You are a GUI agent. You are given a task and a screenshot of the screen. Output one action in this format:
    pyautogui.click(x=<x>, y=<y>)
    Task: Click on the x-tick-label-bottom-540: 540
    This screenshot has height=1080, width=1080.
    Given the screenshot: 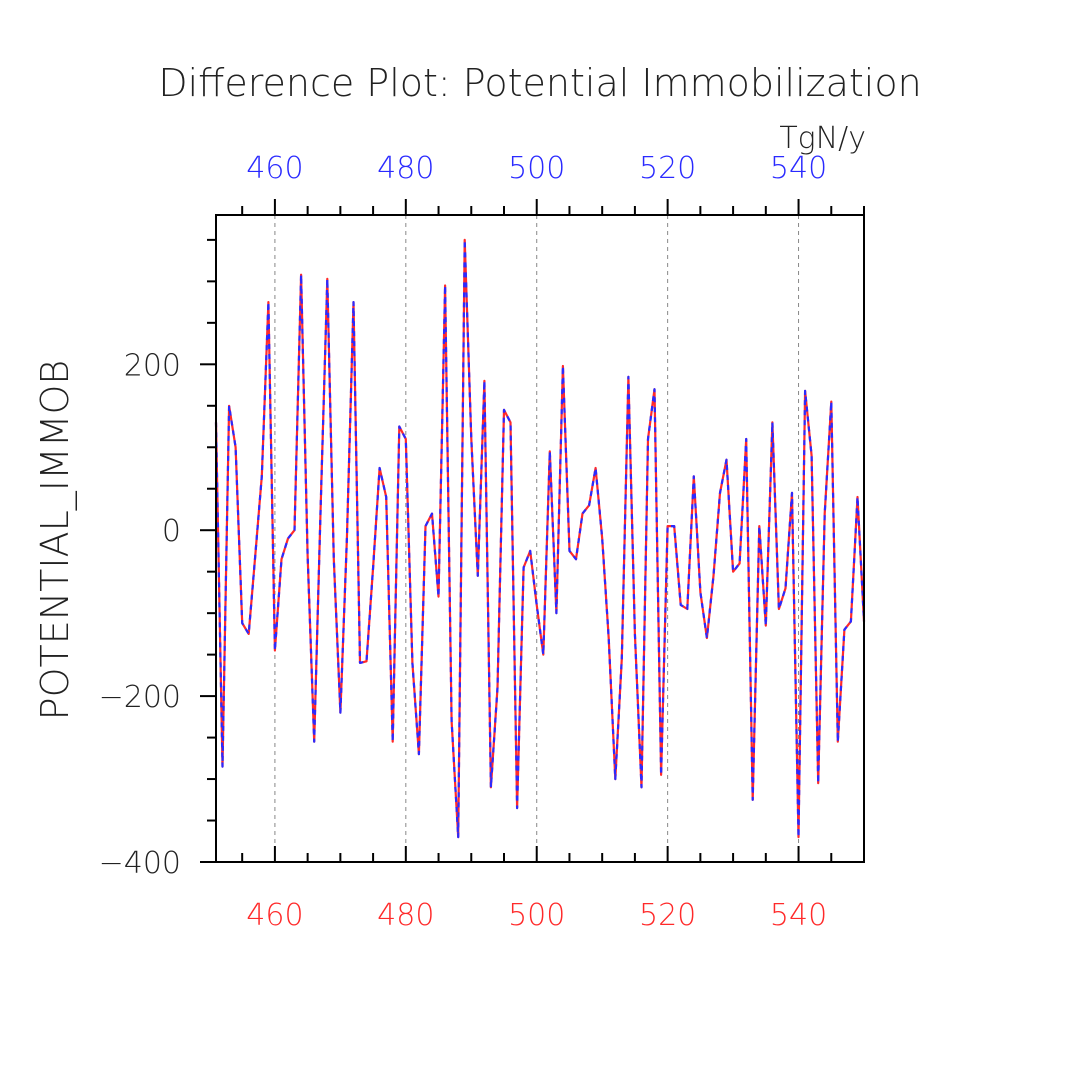 What is the action you would take?
    pyautogui.click(x=798, y=915)
    